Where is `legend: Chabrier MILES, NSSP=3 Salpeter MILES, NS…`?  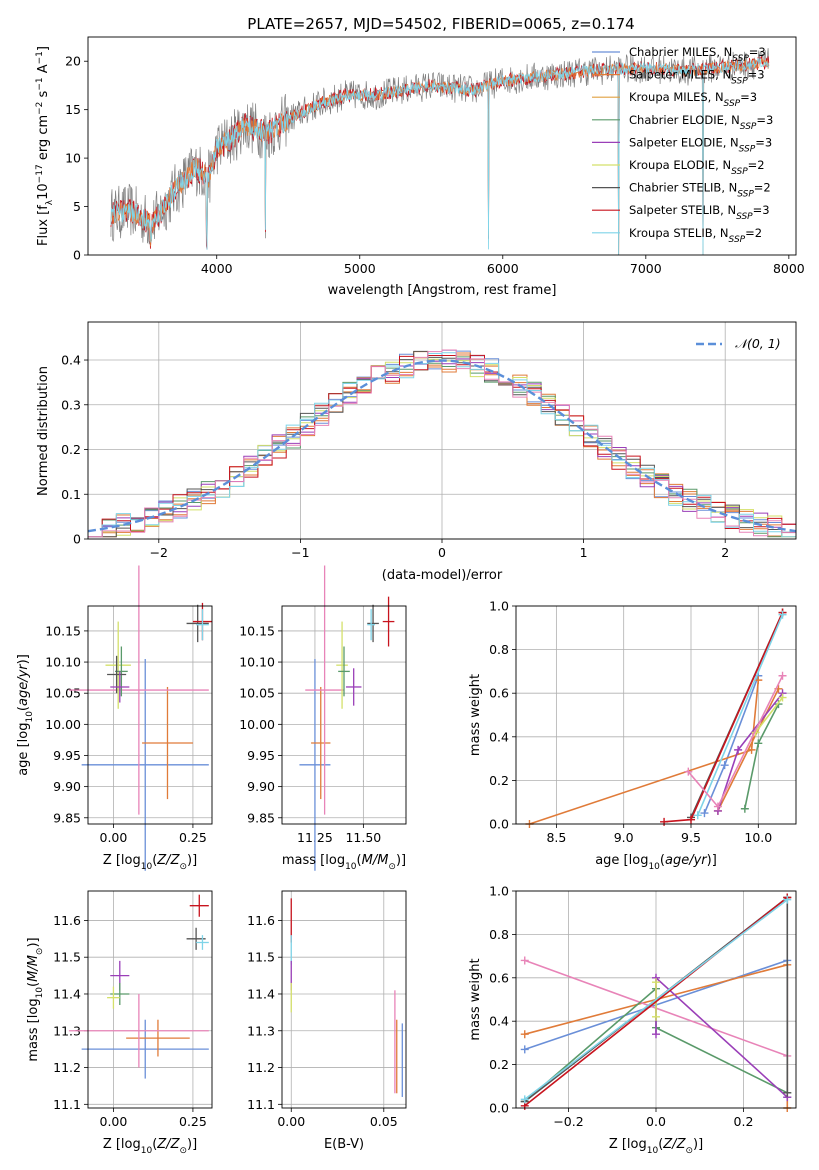
legend: Chabrier MILES, NSSP=3 Salpeter MILES, NS… is located at coordinates (682, 145).